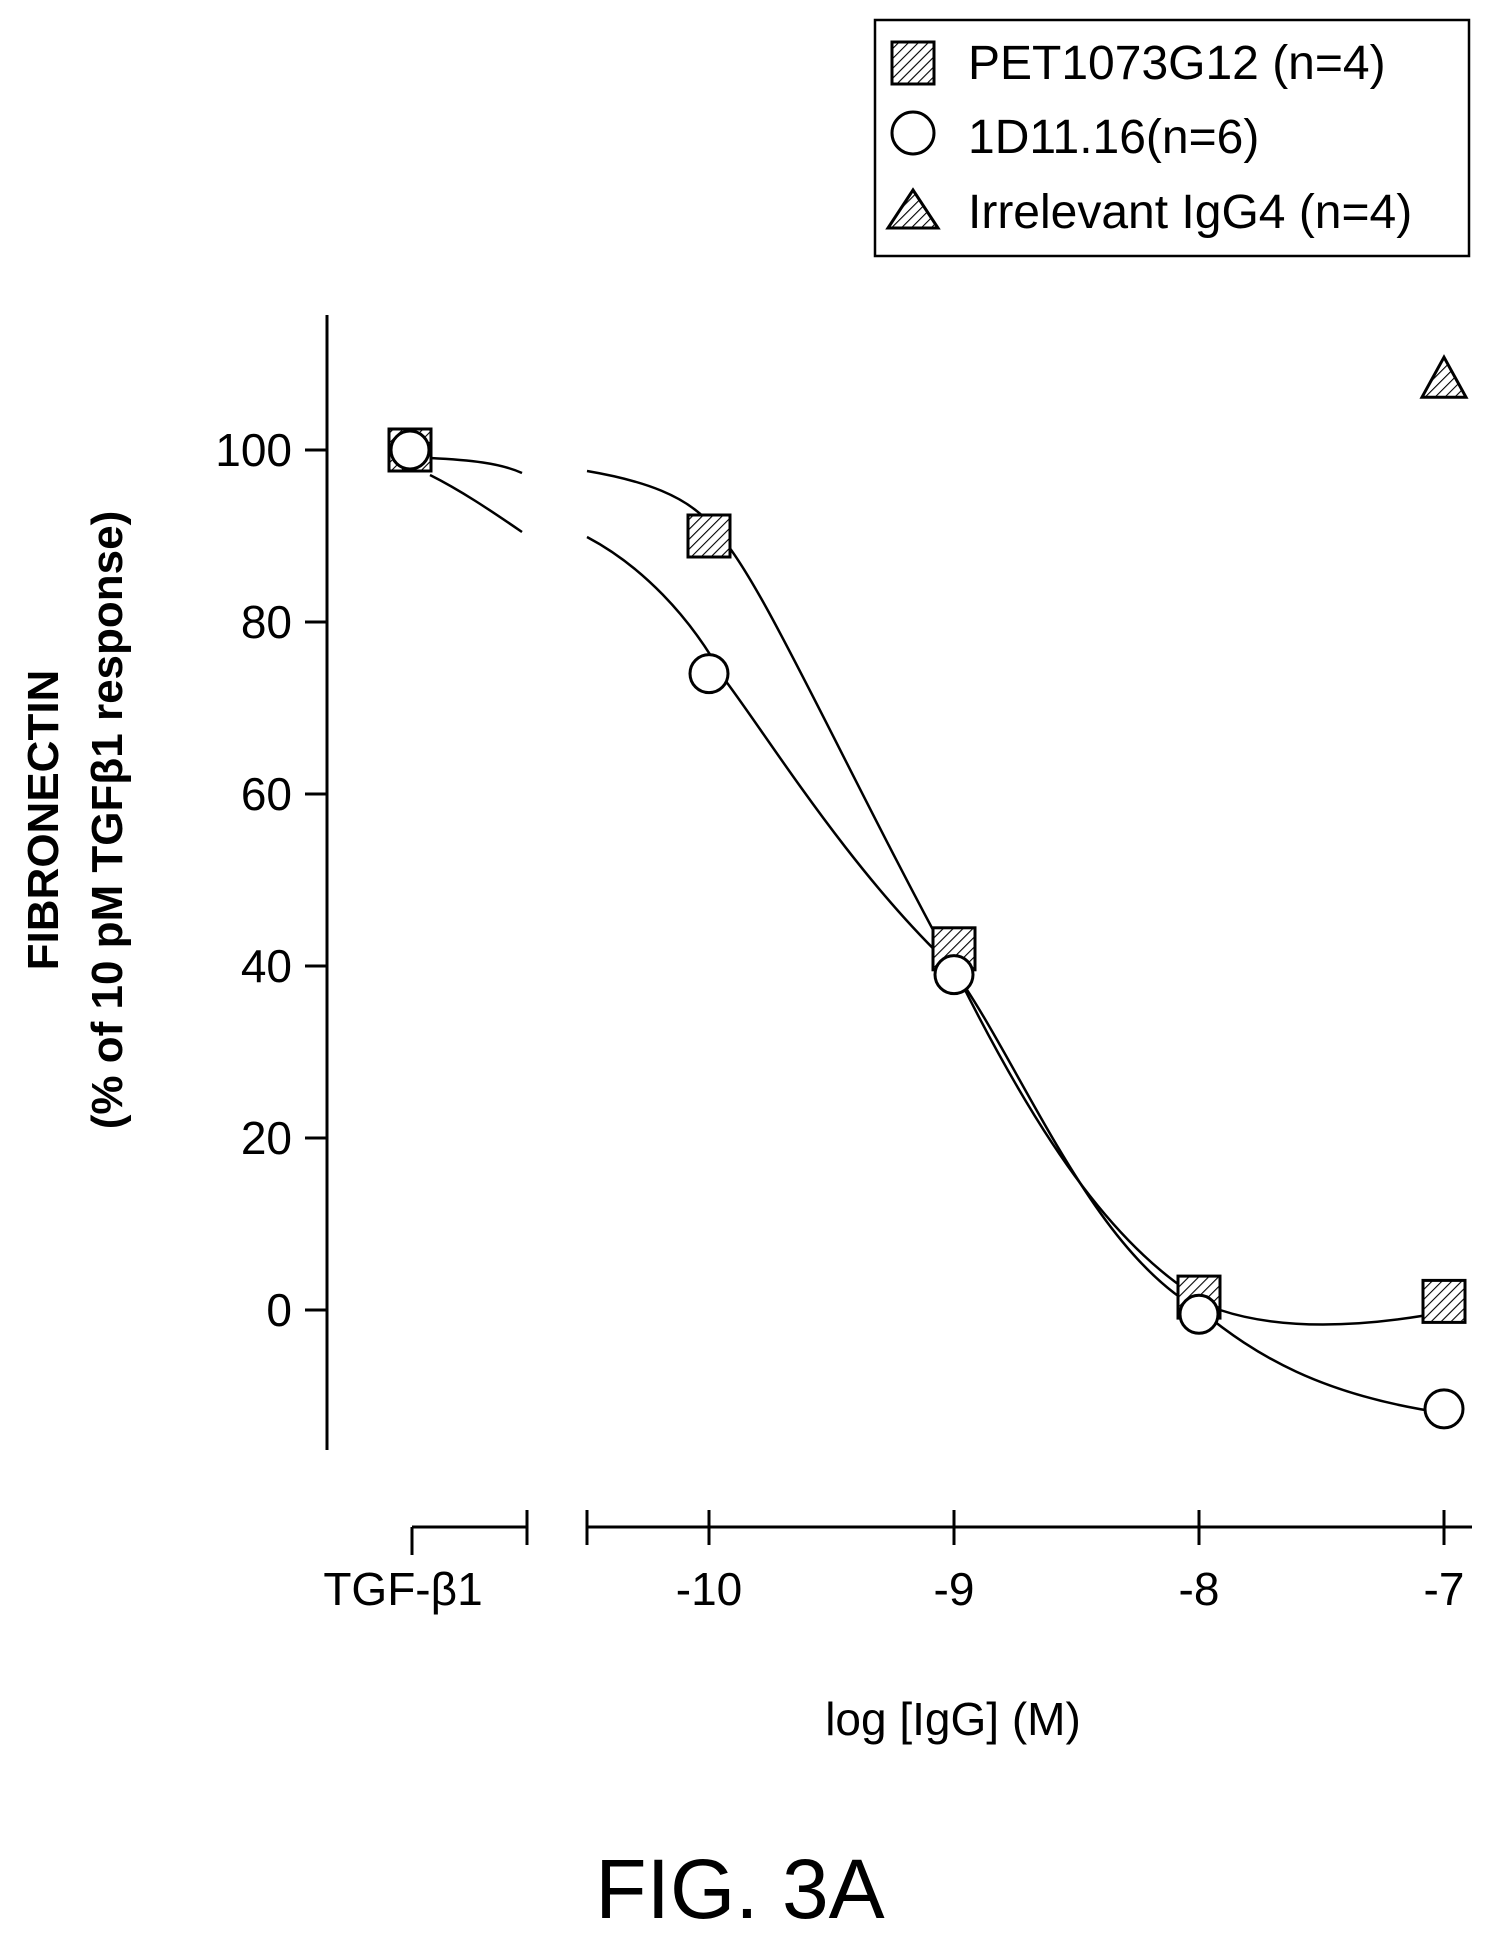 The image size is (1497, 1944). What do you see at coordinates (709, 674) in the screenshot?
I see `series-1-point-0-marker` at bounding box center [709, 674].